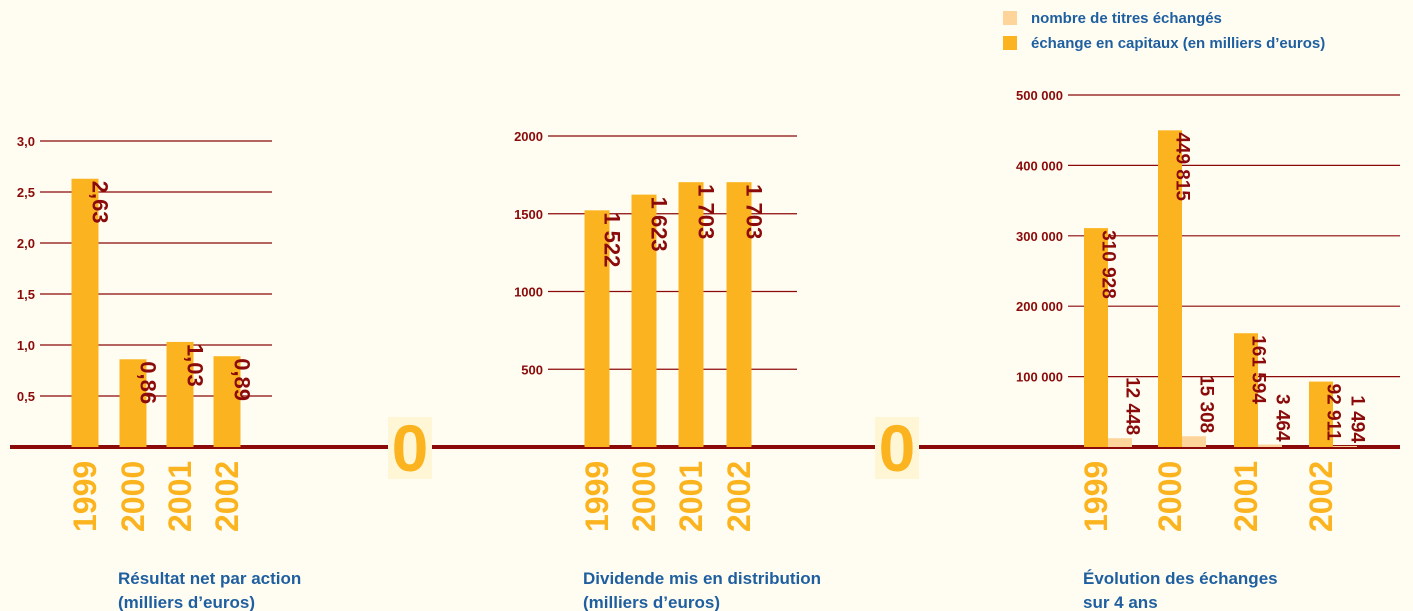 Image resolution: width=1413 pixels, height=611 pixels. I want to click on y-tick-label: 400 000, so click(1039, 165).